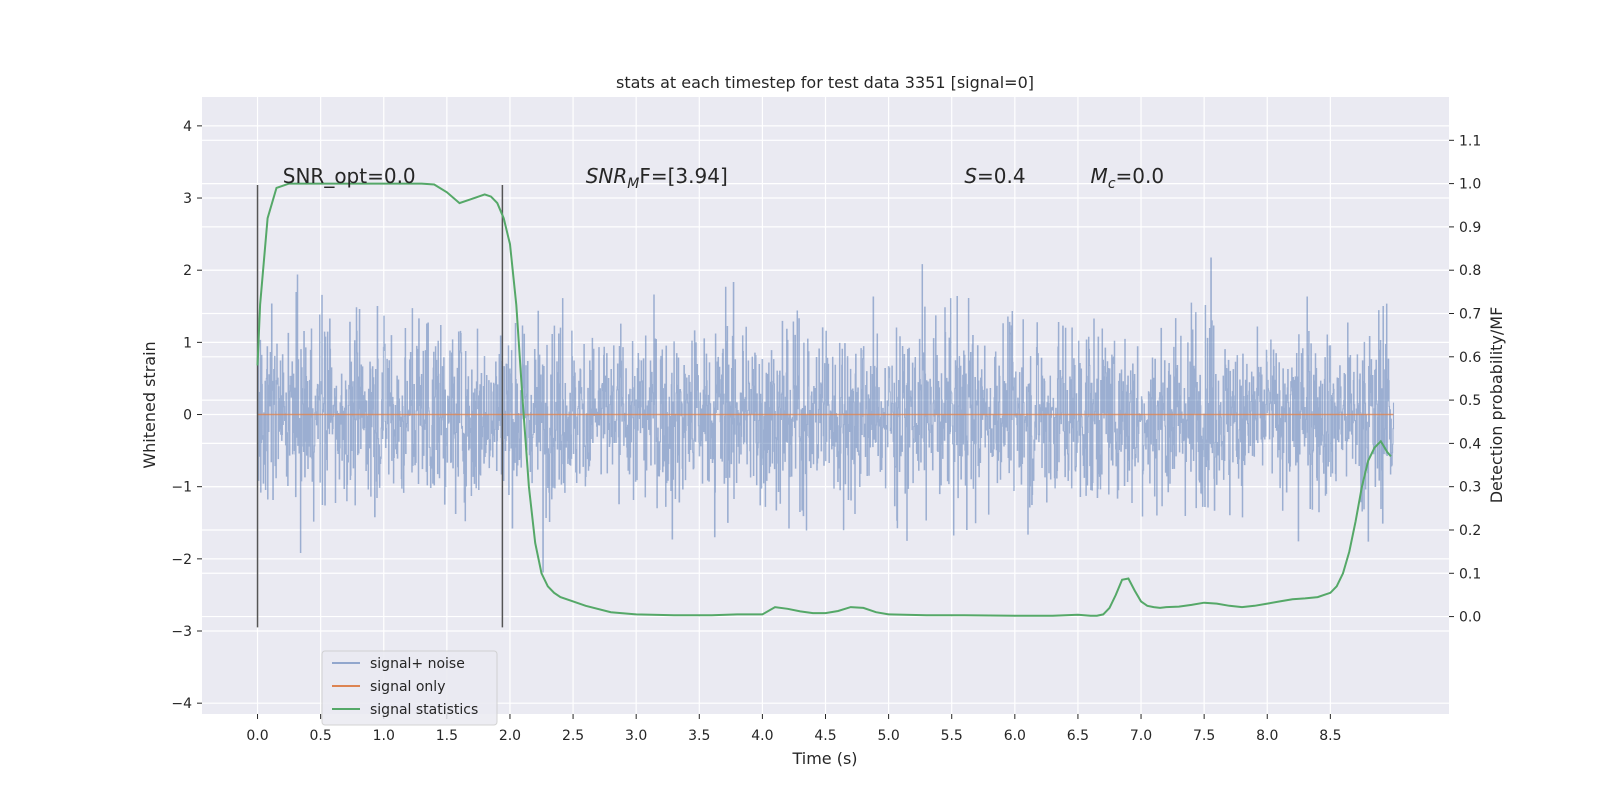 Image resolution: width=1600 pixels, height=800 pixels. Describe the element at coordinates (1470, 618) in the screenshot. I see `y2-tick-label: 0.0` at that location.